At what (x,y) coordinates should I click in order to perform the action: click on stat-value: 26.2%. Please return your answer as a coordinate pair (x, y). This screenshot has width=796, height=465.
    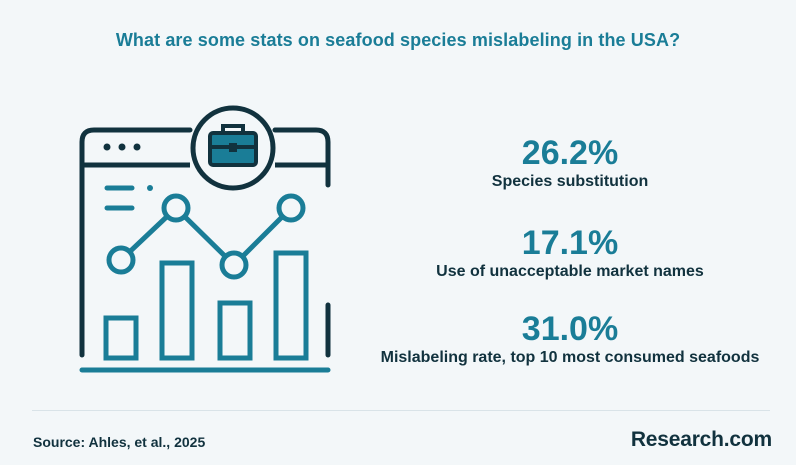
    Looking at the image, I should click on (570, 153).